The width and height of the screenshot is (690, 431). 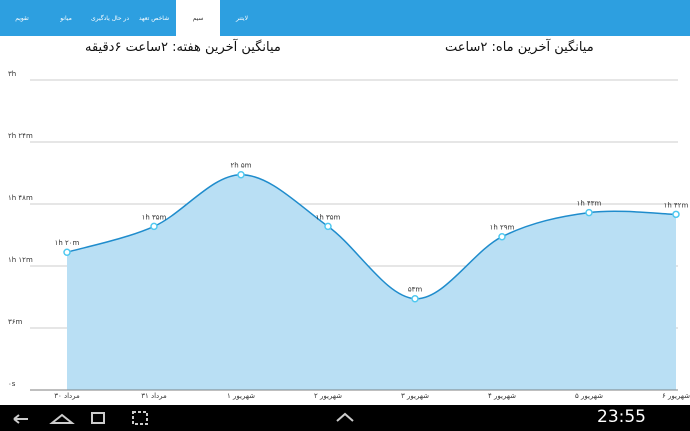 I want to click on x-tick-label: ۵ شهریور, so click(x=589, y=396).